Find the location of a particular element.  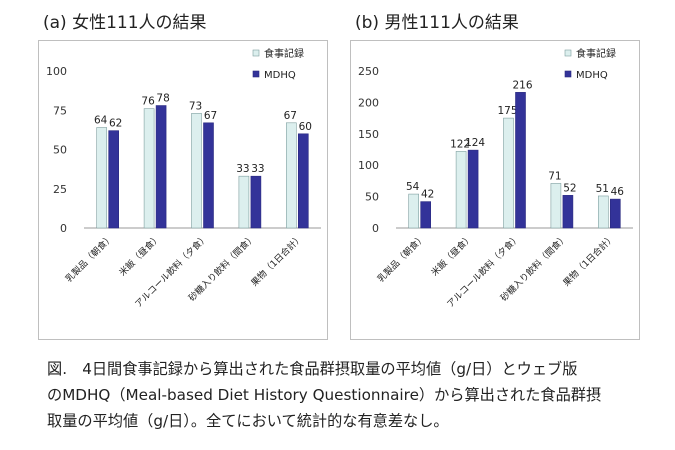

caption-line: 取量の平均値（g/日）。全てにおいて統計的な有意差なし。 is located at coordinates (248, 421).